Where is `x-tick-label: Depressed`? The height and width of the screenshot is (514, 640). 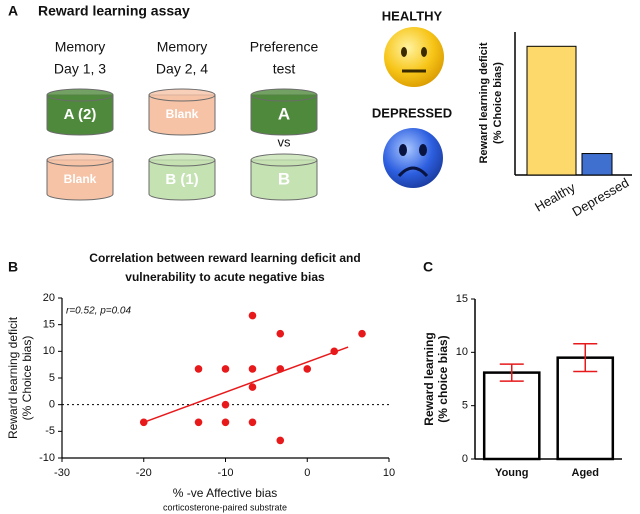 x-tick-label: Depressed is located at coordinates (600, 197).